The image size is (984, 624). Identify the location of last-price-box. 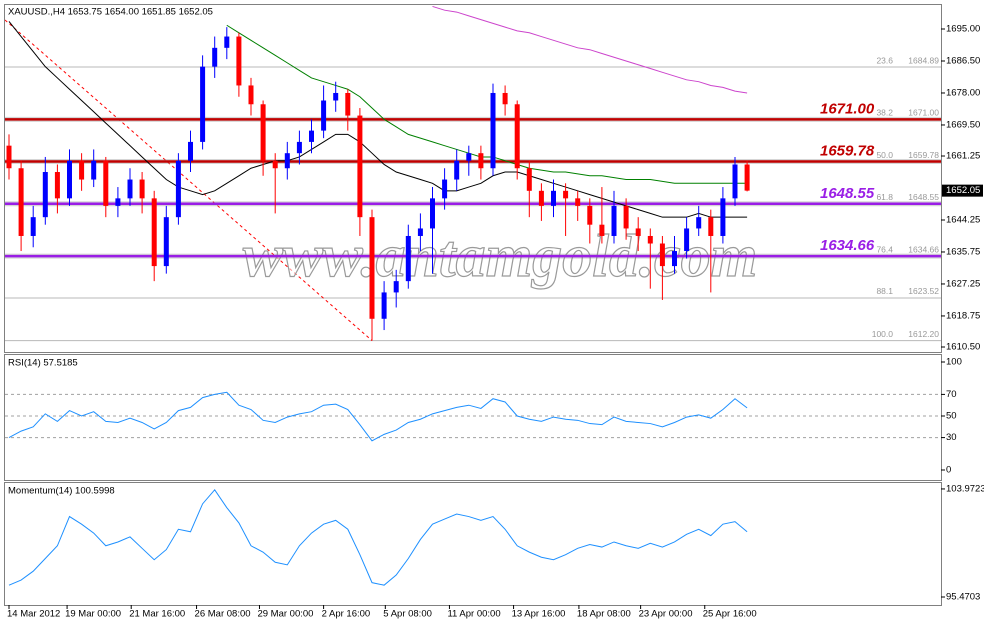
(962, 190).